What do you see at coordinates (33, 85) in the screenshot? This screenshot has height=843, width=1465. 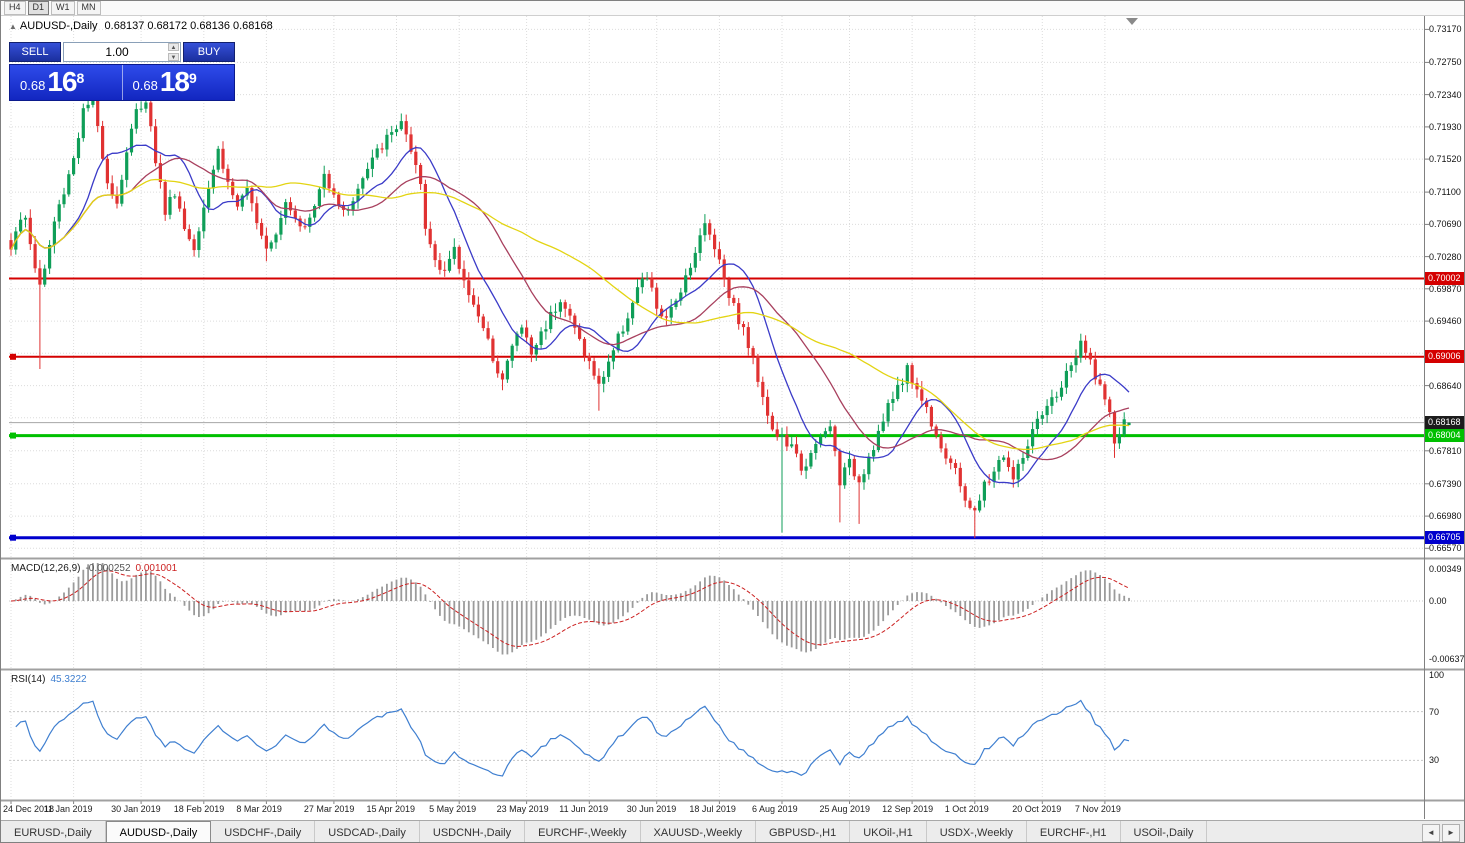 I see `sell-price-prefix: 0.68` at bounding box center [33, 85].